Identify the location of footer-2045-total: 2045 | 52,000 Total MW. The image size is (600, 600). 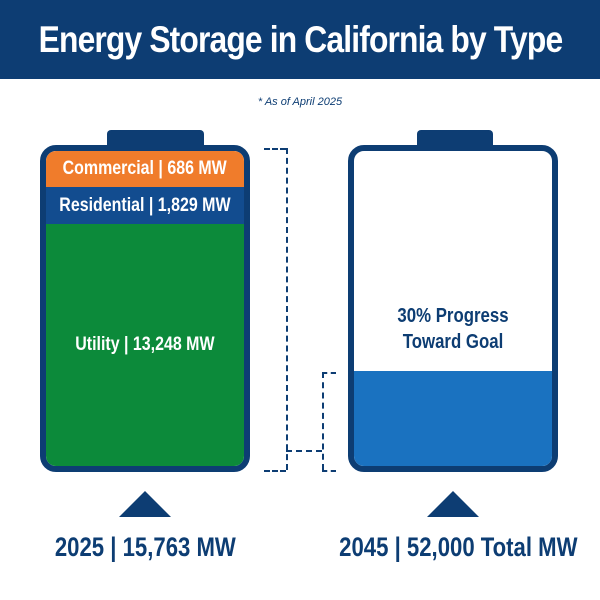
(453, 547).